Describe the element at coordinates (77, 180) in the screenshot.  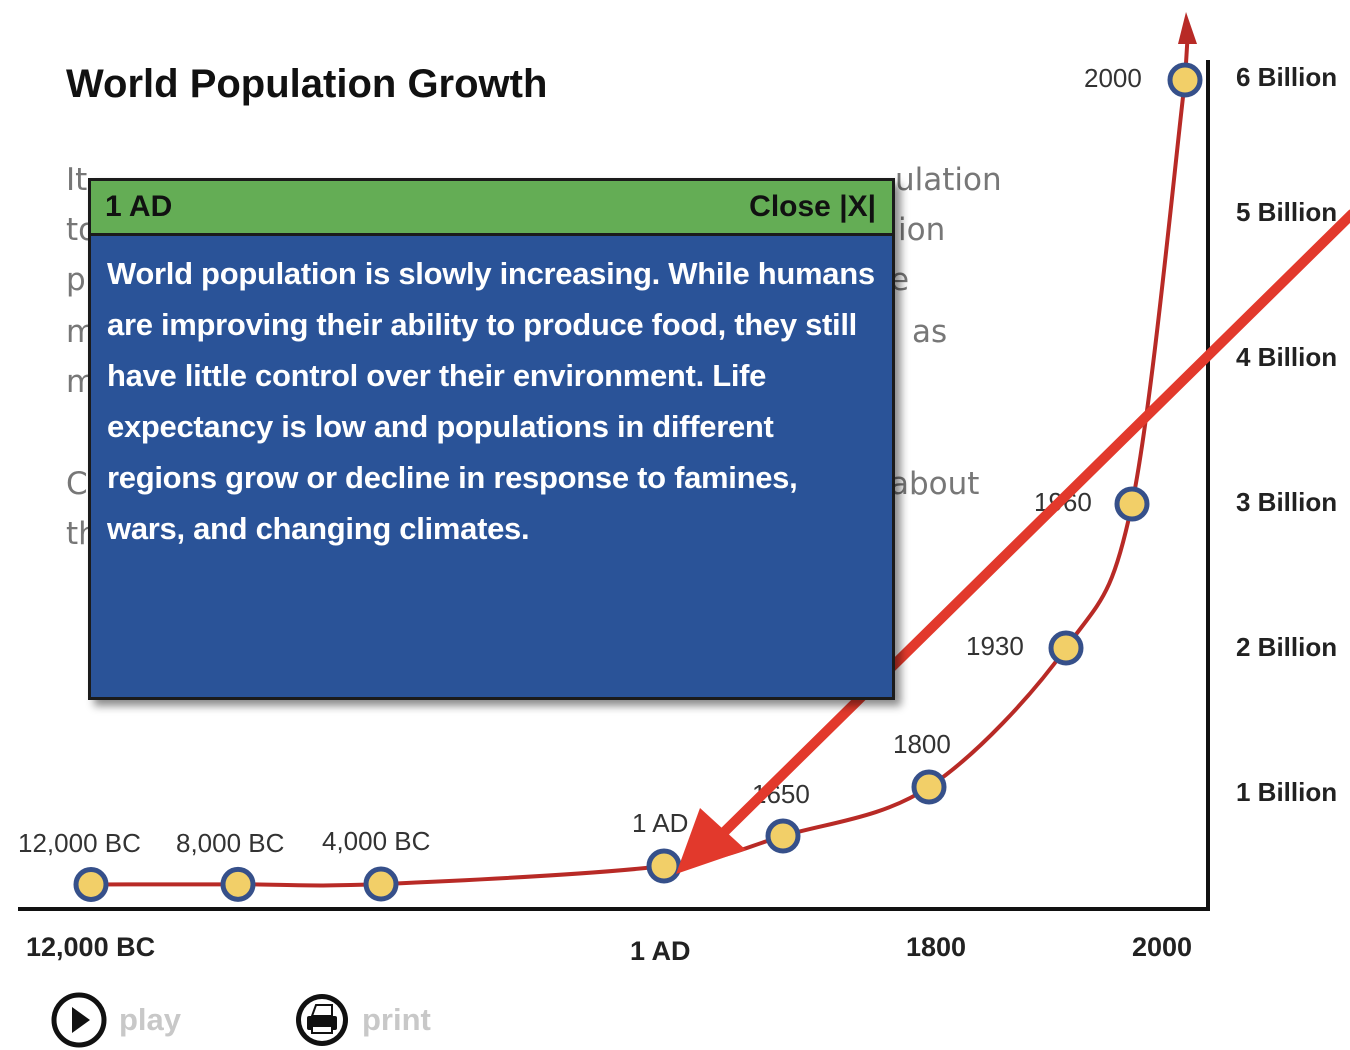
I see `intro-text: It` at that location.